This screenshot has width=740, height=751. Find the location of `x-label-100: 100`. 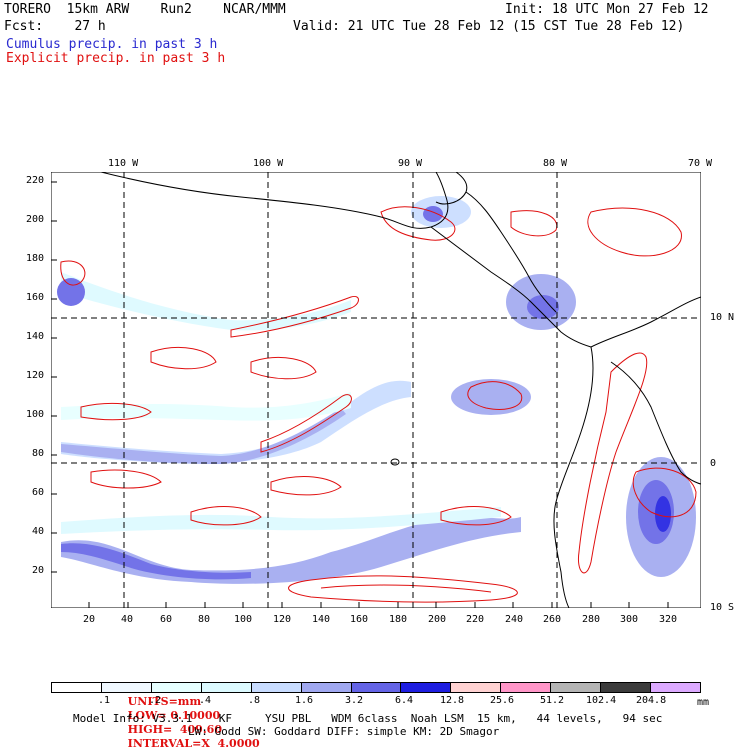

x-label-100: 100 is located at coordinates (243, 619).